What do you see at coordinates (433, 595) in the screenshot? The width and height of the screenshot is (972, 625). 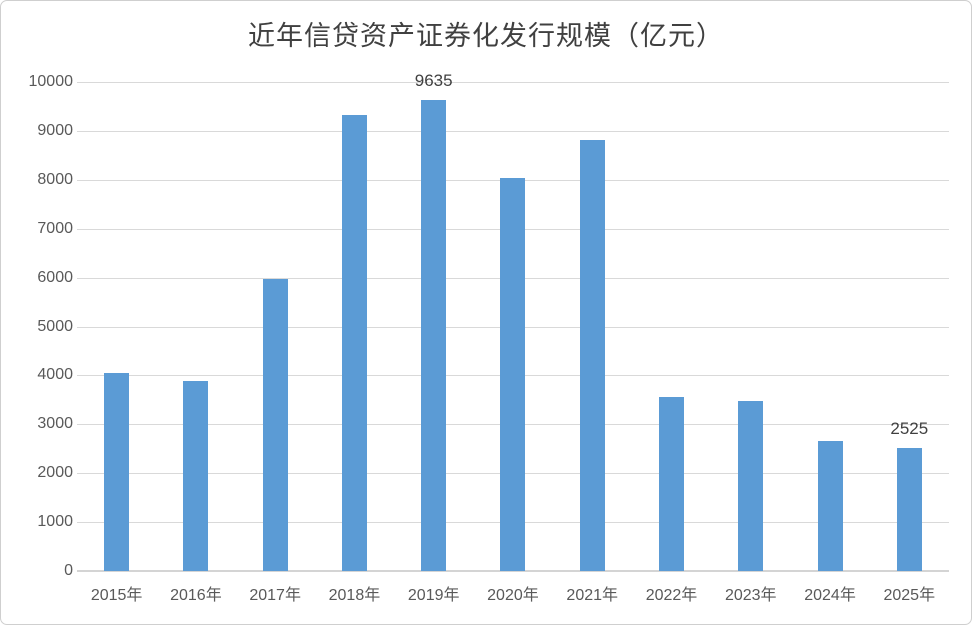 I see `x-tick-label: 2019年` at bounding box center [433, 595].